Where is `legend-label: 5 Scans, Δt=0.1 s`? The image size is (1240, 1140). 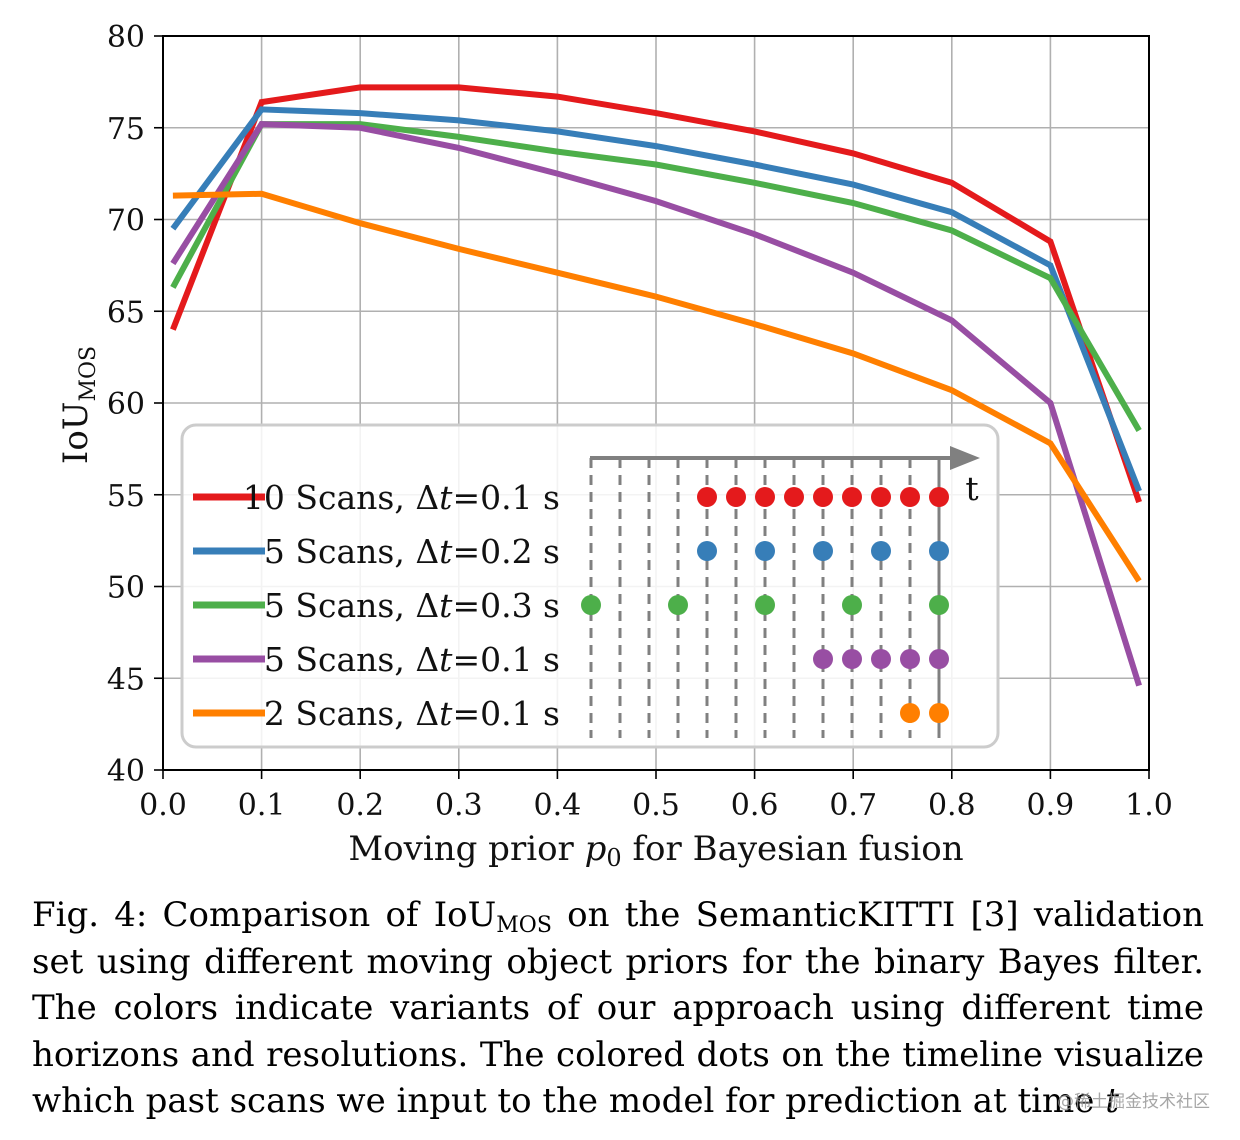
legend-label: 5 Scans, Δt=0.1 s is located at coordinates (412, 659).